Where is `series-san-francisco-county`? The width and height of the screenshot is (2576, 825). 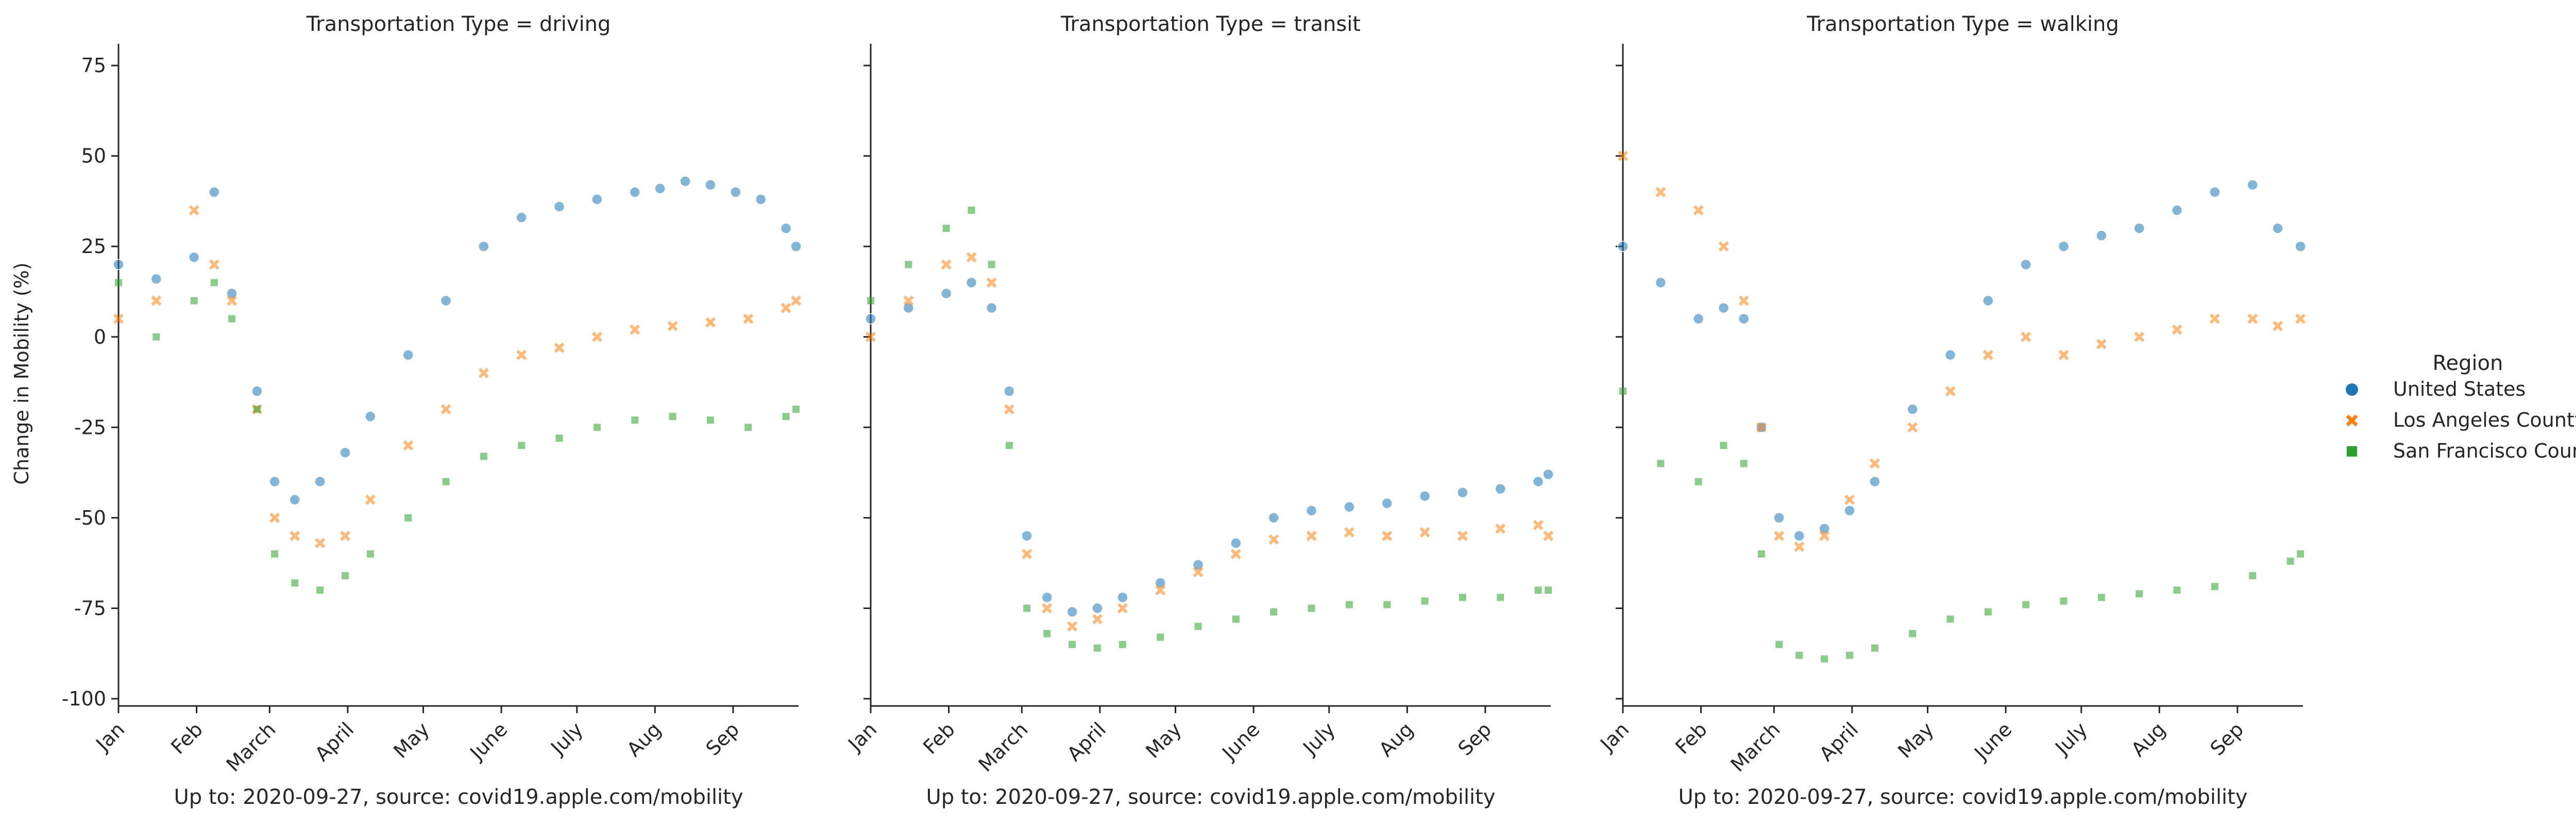
series-san-francisco-county is located at coordinates (1961, 525).